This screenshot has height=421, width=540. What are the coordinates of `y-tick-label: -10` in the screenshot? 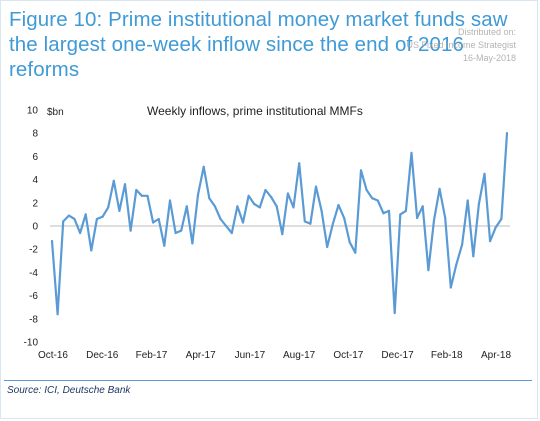 It's located at (31, 343).